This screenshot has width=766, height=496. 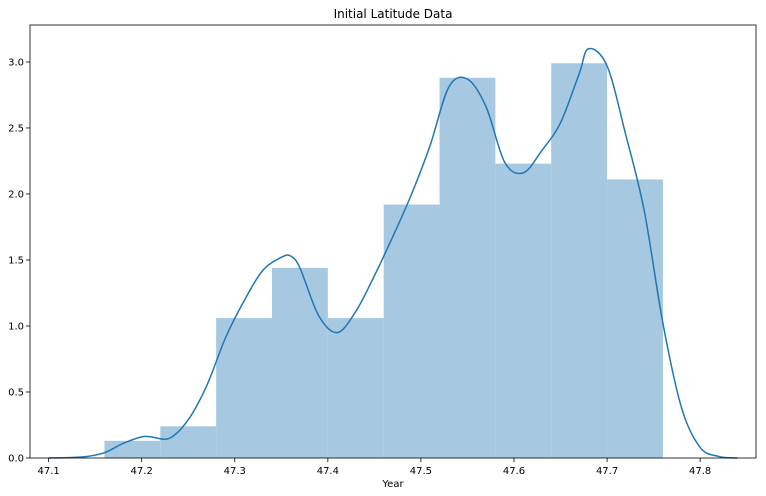 What do you see at coordinates (514, 471) in the screenshot?
I see `x-tick-label: 47.6` at bounding box center [514, 471].